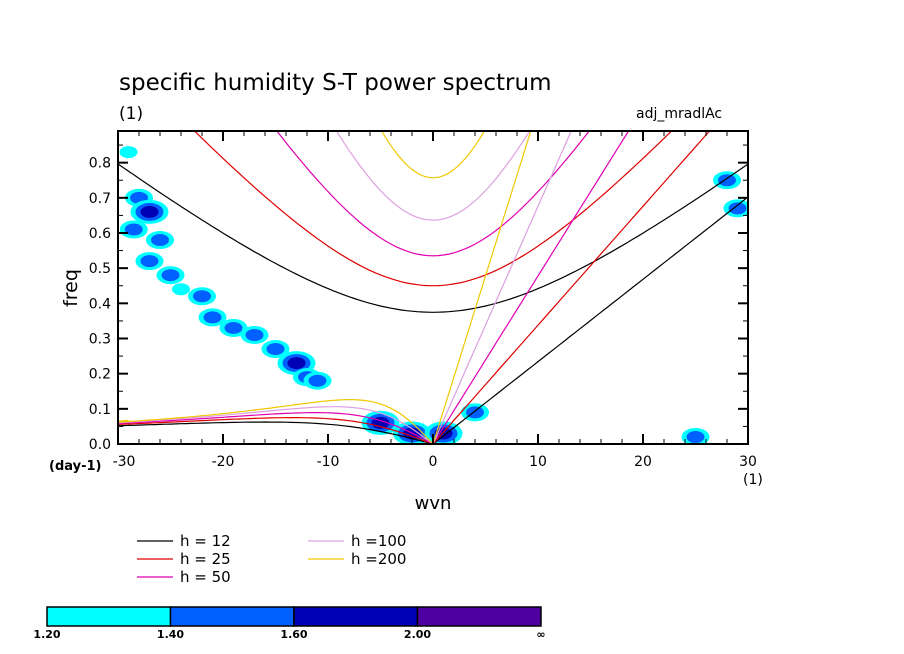  What do you see at coordinates (100, 269) in the screenshot?
I see `y-tick-label: 0.5` at bounding box center [100, 269].